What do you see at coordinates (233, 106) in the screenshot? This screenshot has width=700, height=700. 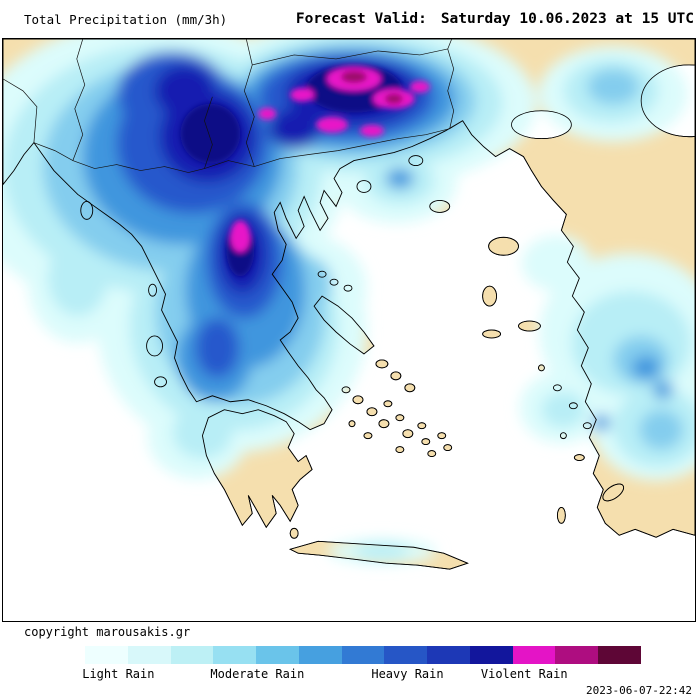 I see `country-borders-layer` at bounding box center [233, 106].